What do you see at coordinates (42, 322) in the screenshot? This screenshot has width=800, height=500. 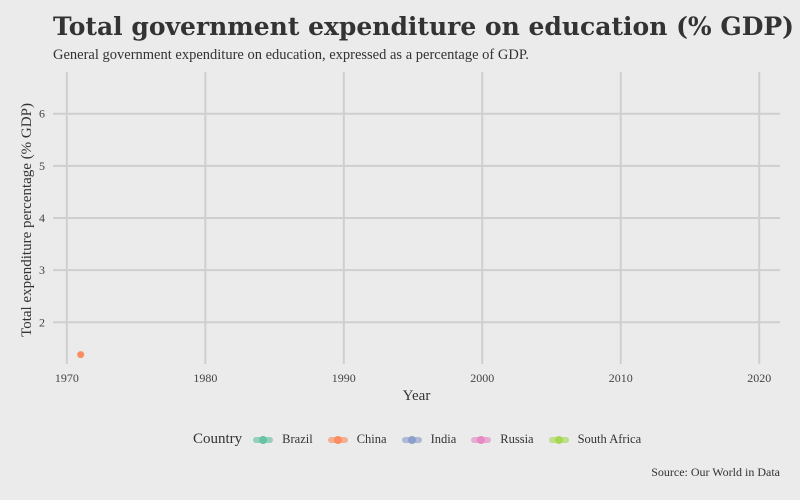 I see `y-tick-label: 2` at bounding box center [42, 322].